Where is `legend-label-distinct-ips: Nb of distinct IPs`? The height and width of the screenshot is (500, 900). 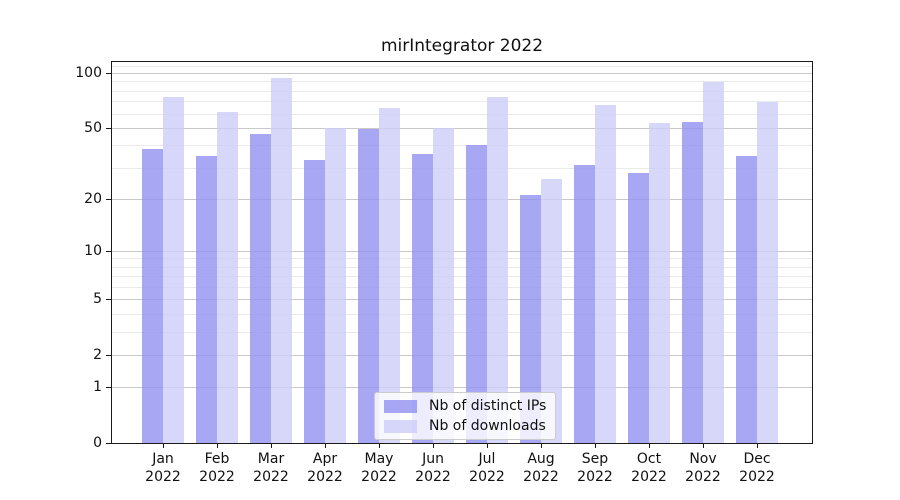 legend-label-distinct-ips: Nb of distinct IPs is located at coordinates (488, 406).